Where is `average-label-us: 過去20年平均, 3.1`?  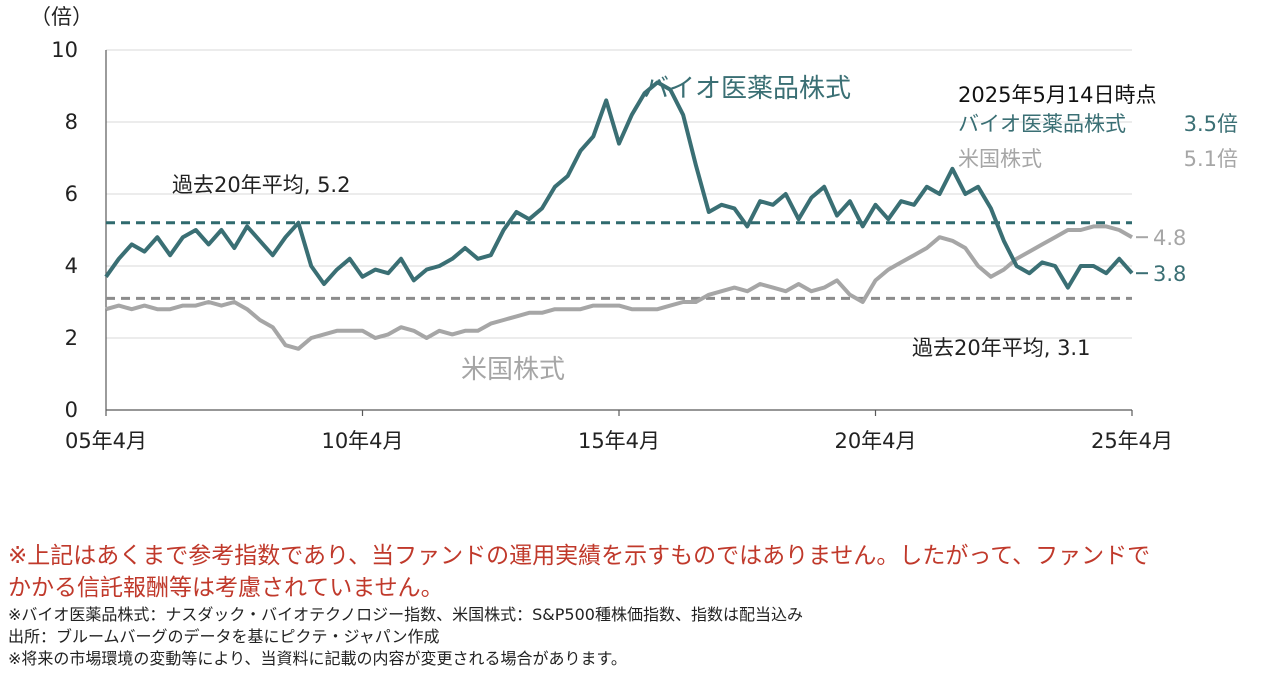 average-label-us: 過去20年平均, 3.1 is located at coordinates (1001, 348).